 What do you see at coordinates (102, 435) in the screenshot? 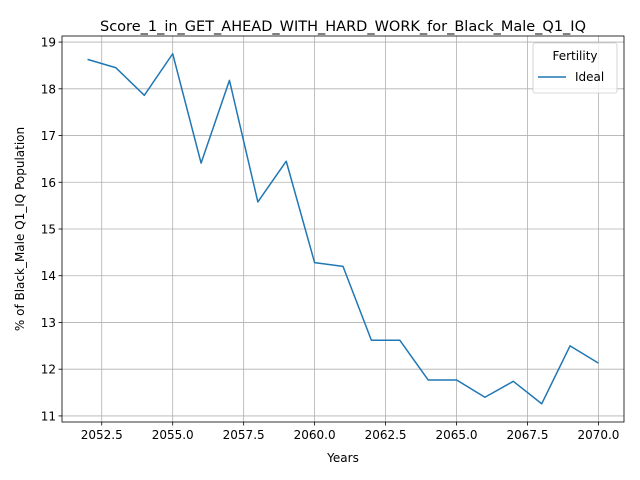
I see `x-tick-label: 2052.5` at bounding box center [102, 435].